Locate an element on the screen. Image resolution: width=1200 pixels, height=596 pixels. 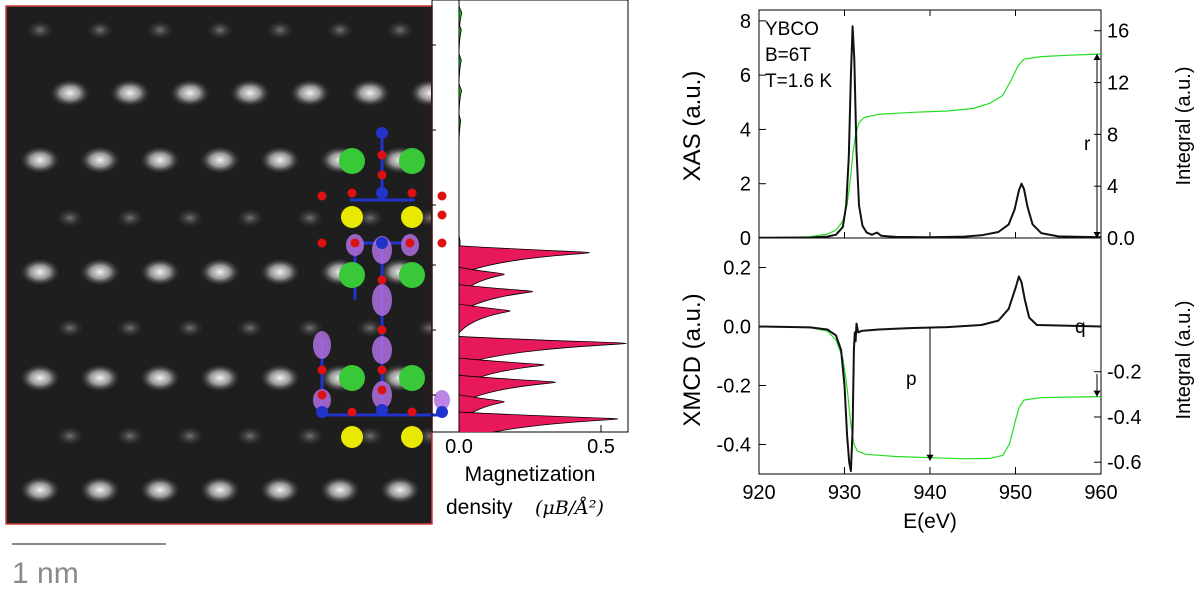
xmcd-spectrum-line is located at coordinates (930, 374).